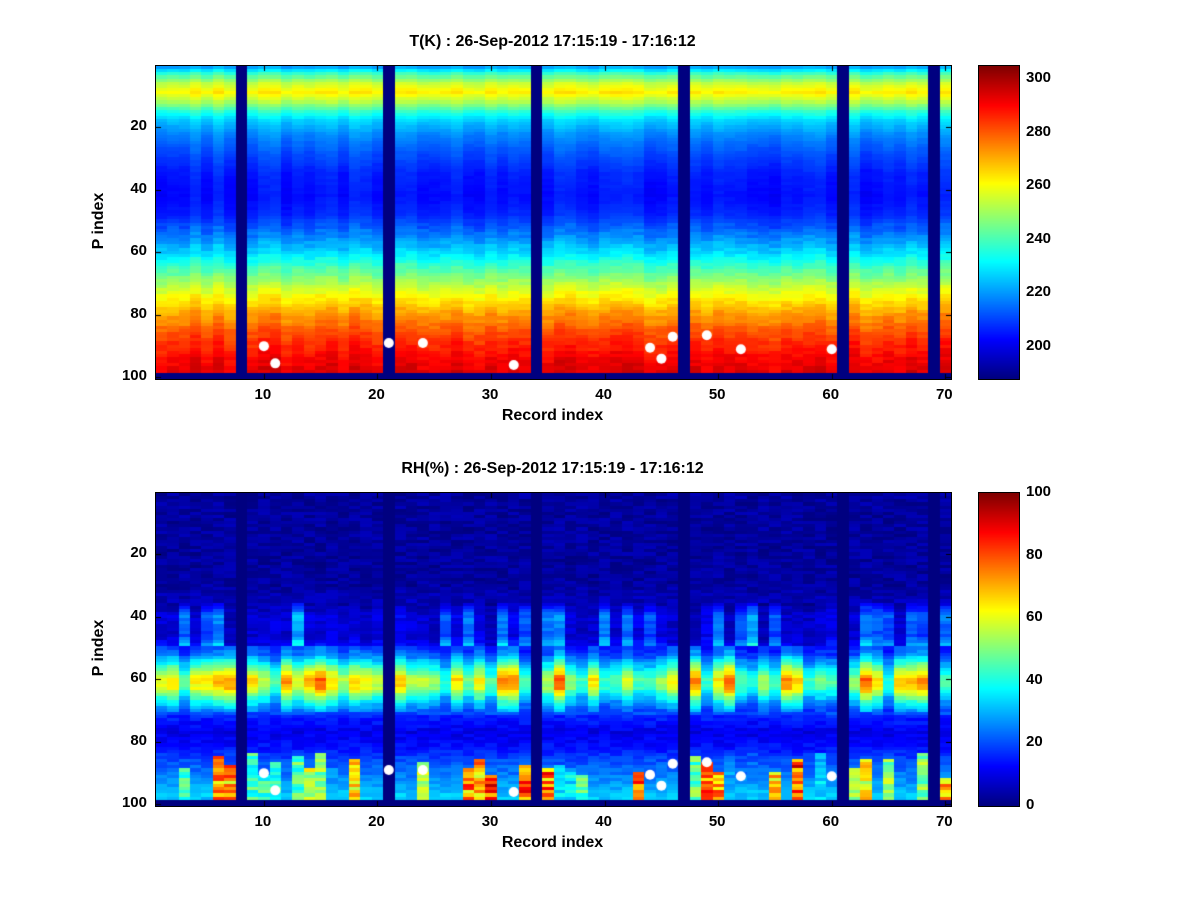  Describe the element at coordinates (552, 468) in the screenshot. I see `humidity-title: RH(%) : 26-Sep-2012 17:15:19 - 17:16:12` at that location.